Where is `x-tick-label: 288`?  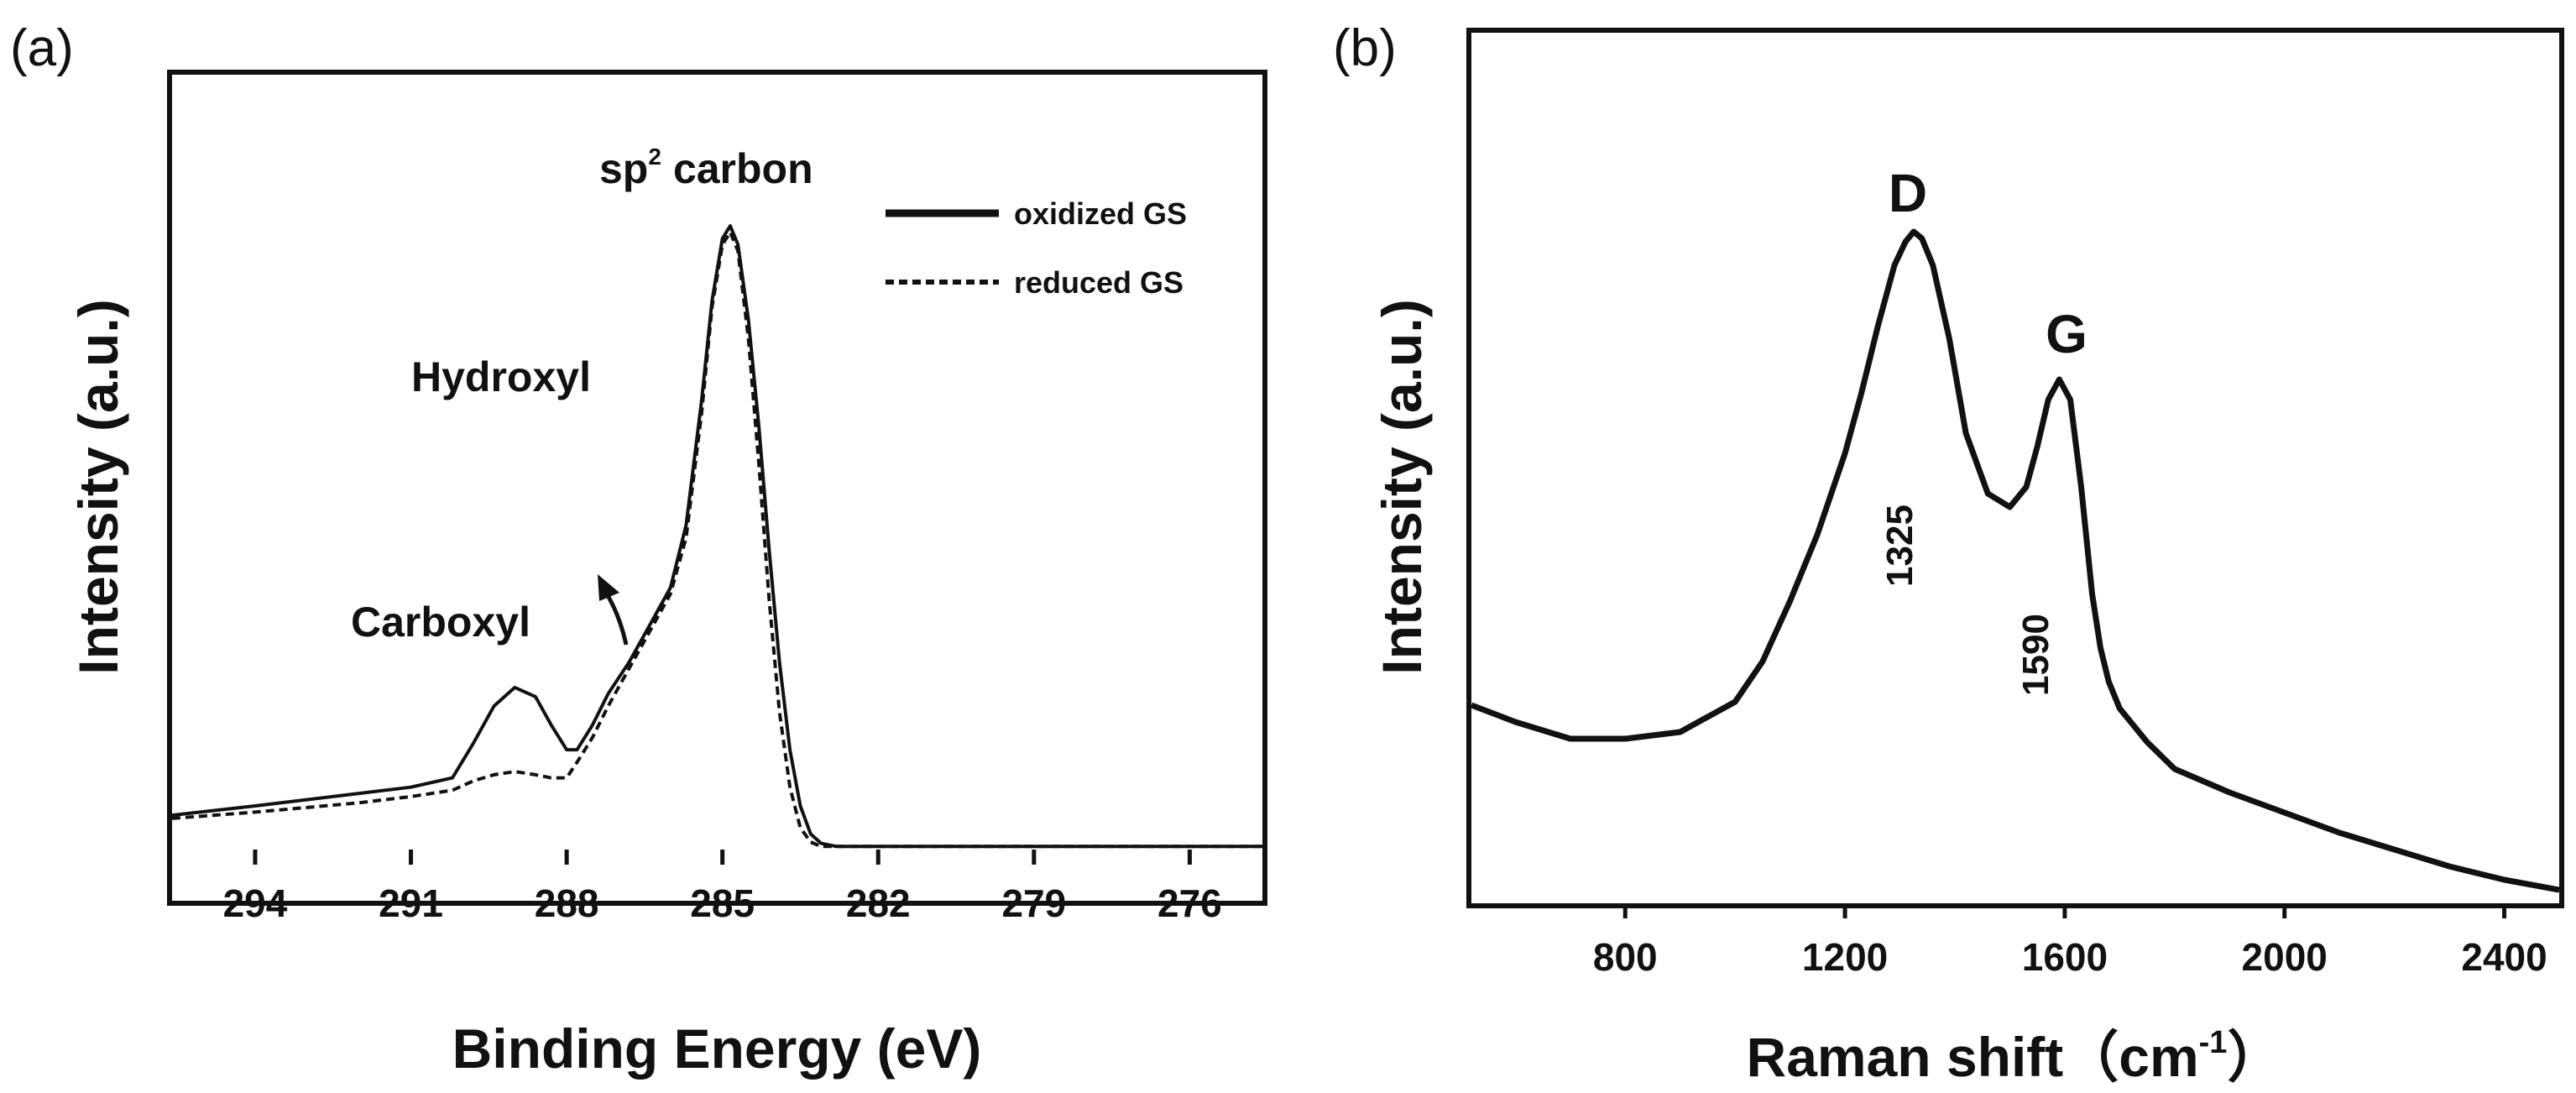
x-tick-label: 288 is located at coordinates (567, 903).